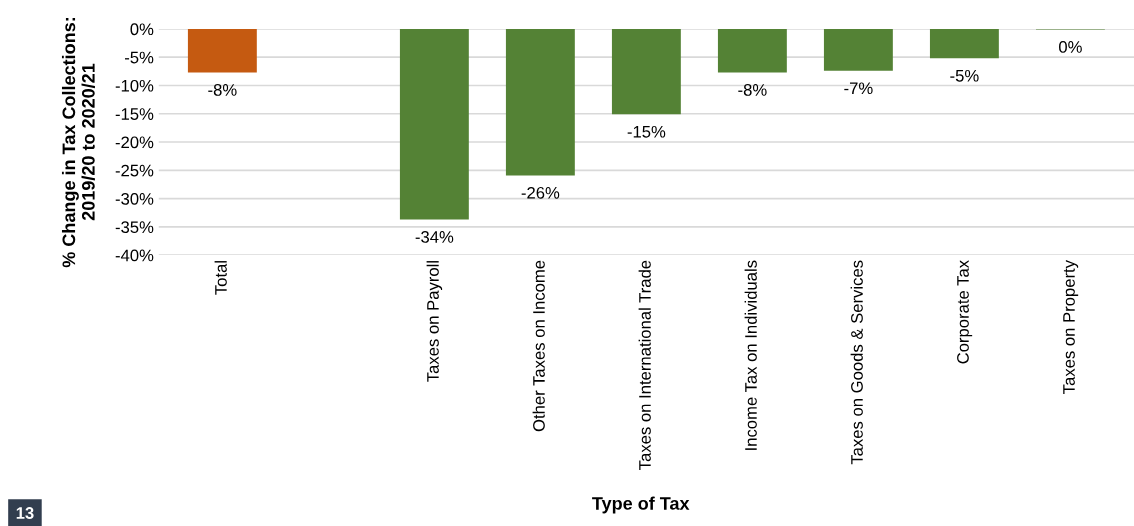  What do you see at coordinates (434, 237) in the screenshot?
I see `data-label: -34%` at bounding box center [434, 237].